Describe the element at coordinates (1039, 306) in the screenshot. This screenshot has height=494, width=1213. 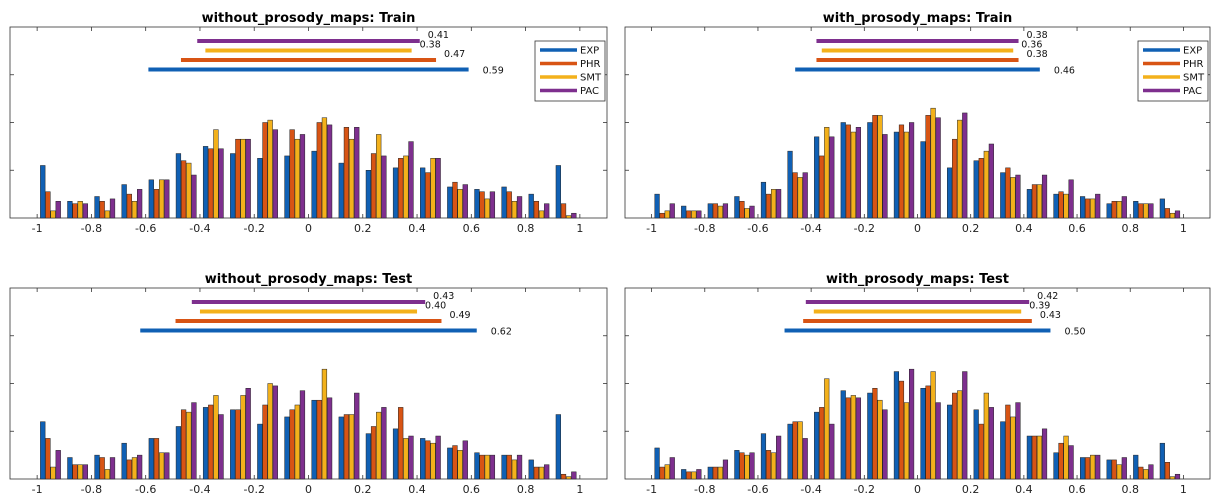
I see `range-label-smt: 0.39` at that location.